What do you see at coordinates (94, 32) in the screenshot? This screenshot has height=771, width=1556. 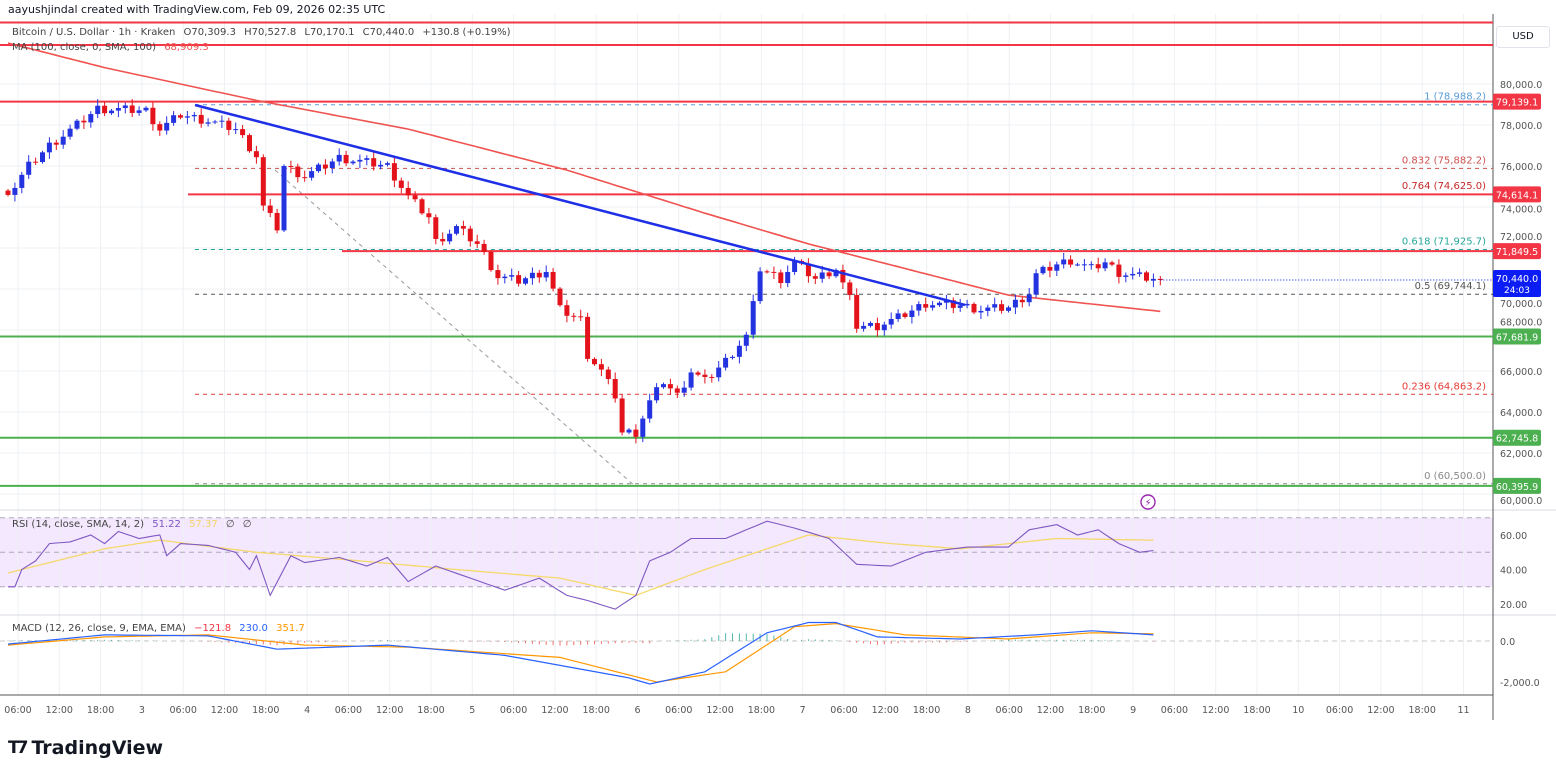 I see `symbol-name: Bitcoin / U.S. Dollar · 1h · Kraken` at bounding box center [94, 32].